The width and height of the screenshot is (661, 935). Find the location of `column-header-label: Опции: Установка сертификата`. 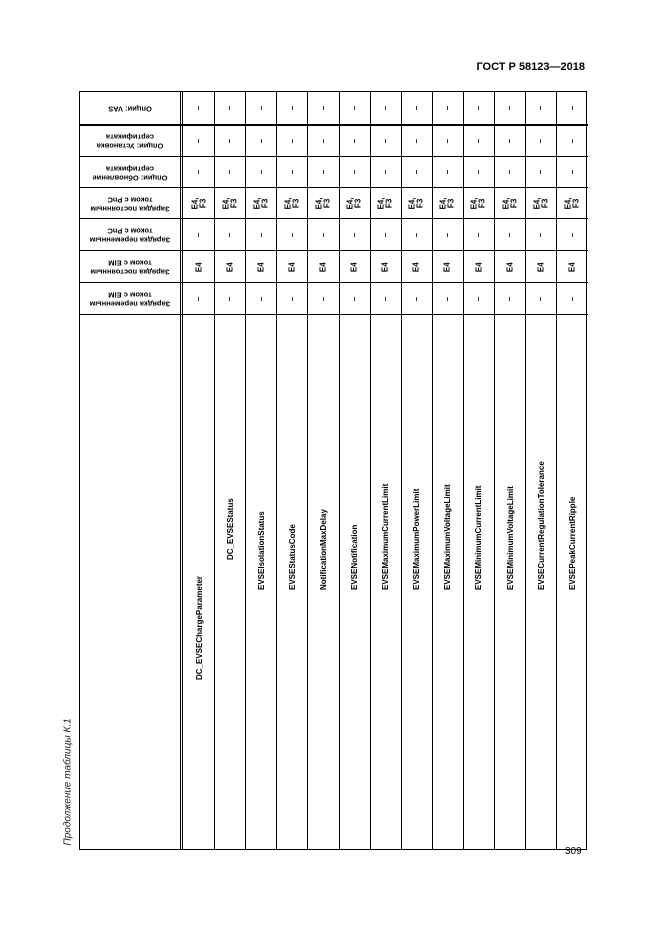

column-header-label: Опции: Установка сертификата is located at coordinates (130, 142).